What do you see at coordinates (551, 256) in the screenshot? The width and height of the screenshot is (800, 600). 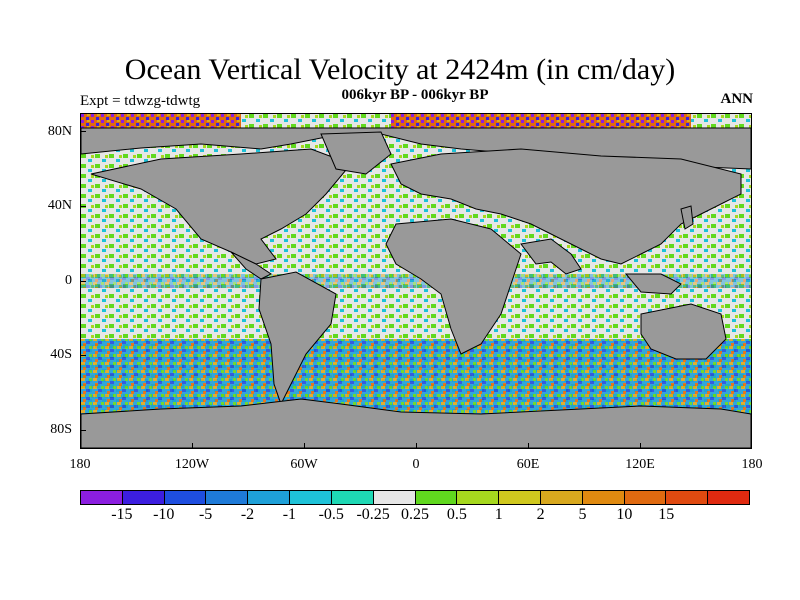 I see `arabia-india` at bounding box center [551, 256].